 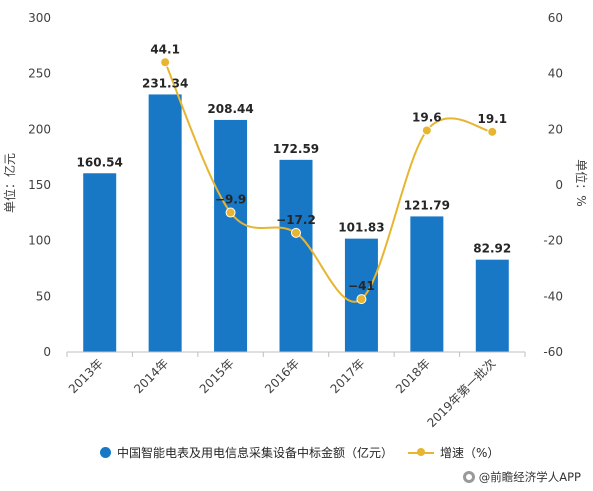 What do you see at coordinates (553, 296) in the screenshot?
I see `y2-tick-label: -40` at bounding box center [553, 296].